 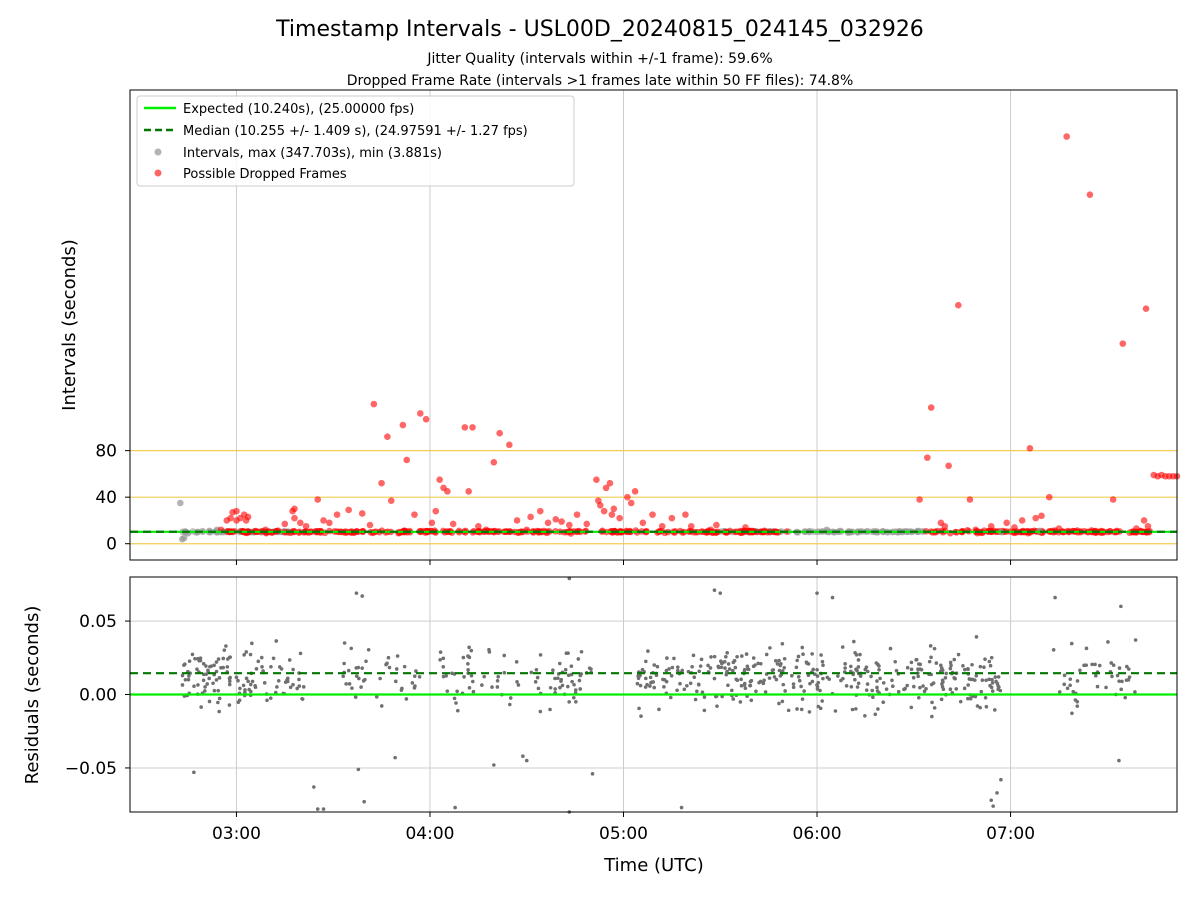 I want to click on interval-point, so click(x=180, y=503).